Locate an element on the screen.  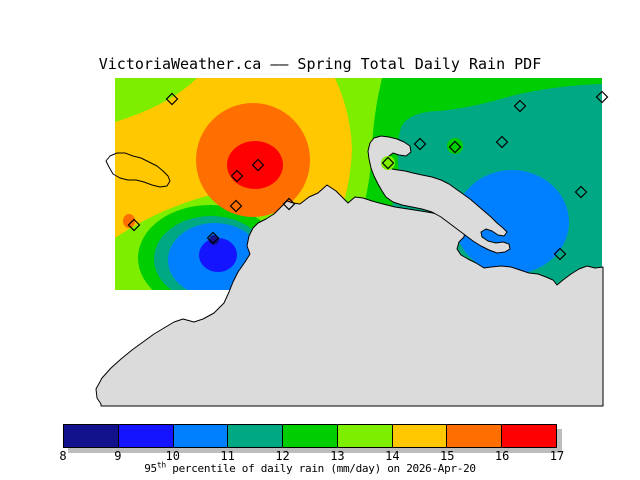
colorbar-tick-label: 16 is located at coordinates (502, 456).